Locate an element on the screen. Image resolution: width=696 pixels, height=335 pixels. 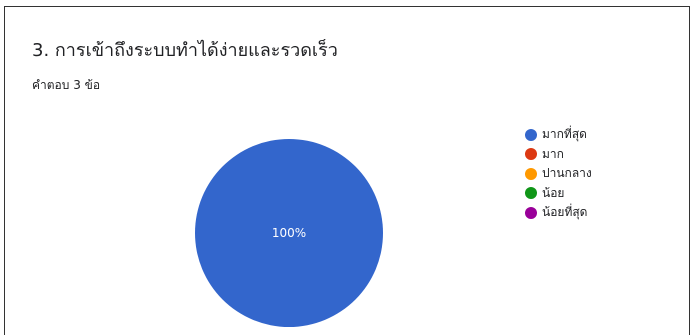
legend-label: น้อย is located at coordinates (553, 192).